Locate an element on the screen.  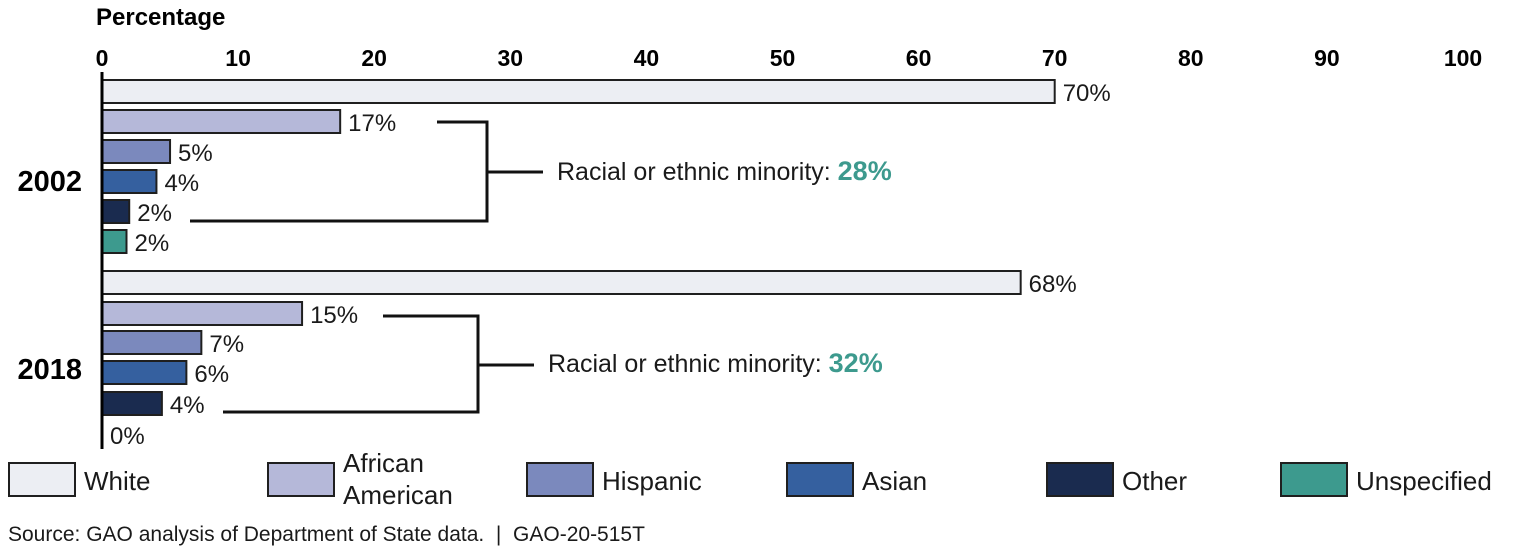
x-tick-label: 60 is located at coordinates (919, 58).